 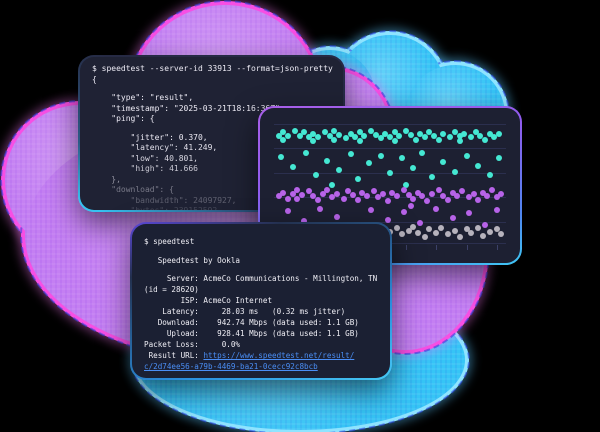 What do you see at coordinates (211, 138) in the screenshot?
I see `terminal-line: "jitter": 0.370,` at bounding box center [211, 138].